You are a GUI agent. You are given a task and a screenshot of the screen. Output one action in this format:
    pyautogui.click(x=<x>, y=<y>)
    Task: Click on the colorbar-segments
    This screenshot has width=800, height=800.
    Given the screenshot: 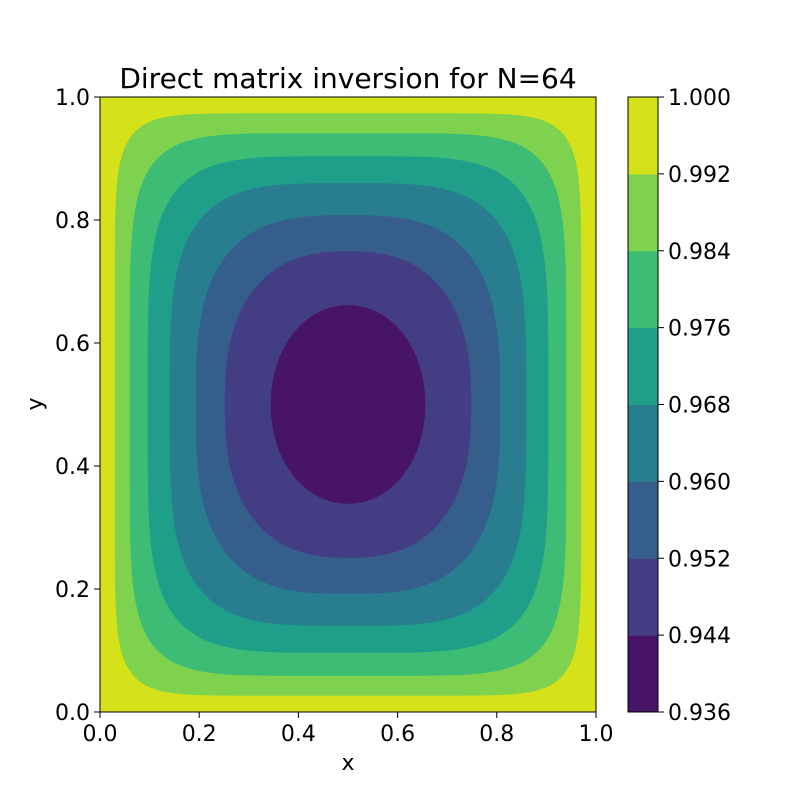 What is the action you would take?
    pyautogui.click(x=643, y=405)
    